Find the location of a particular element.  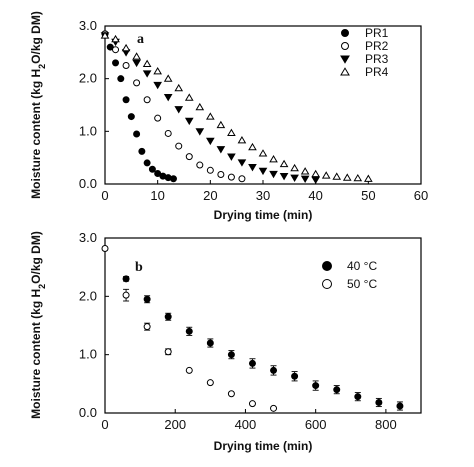

y-tick-label: 3.0 is located at coordinates (88, 25).